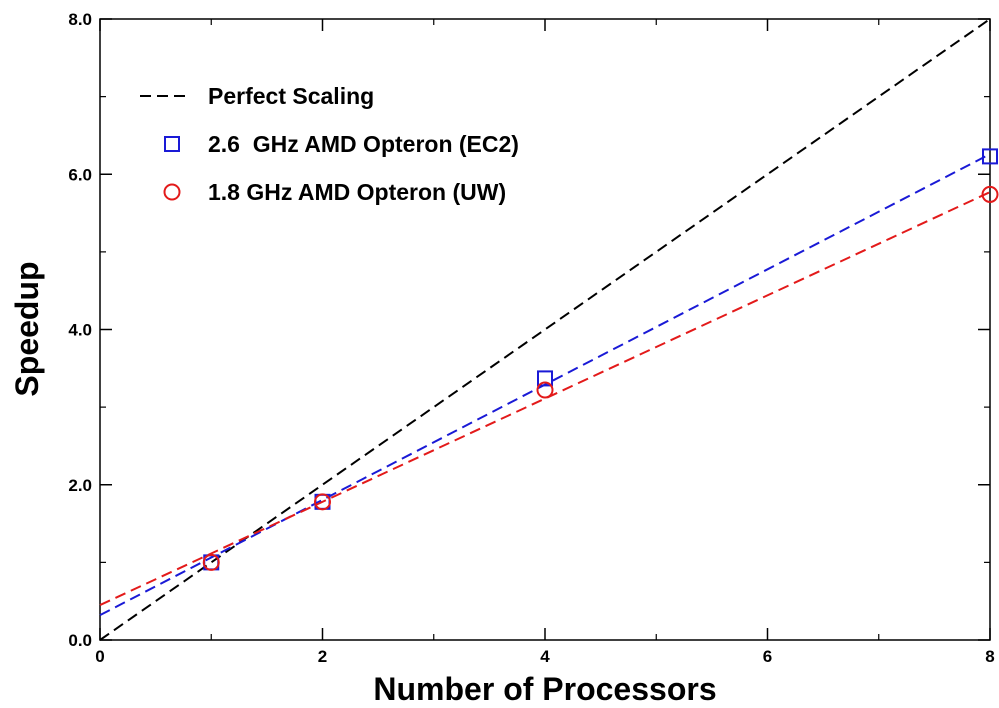  I want to click on x-tick-label: 8, so click(989, 656).